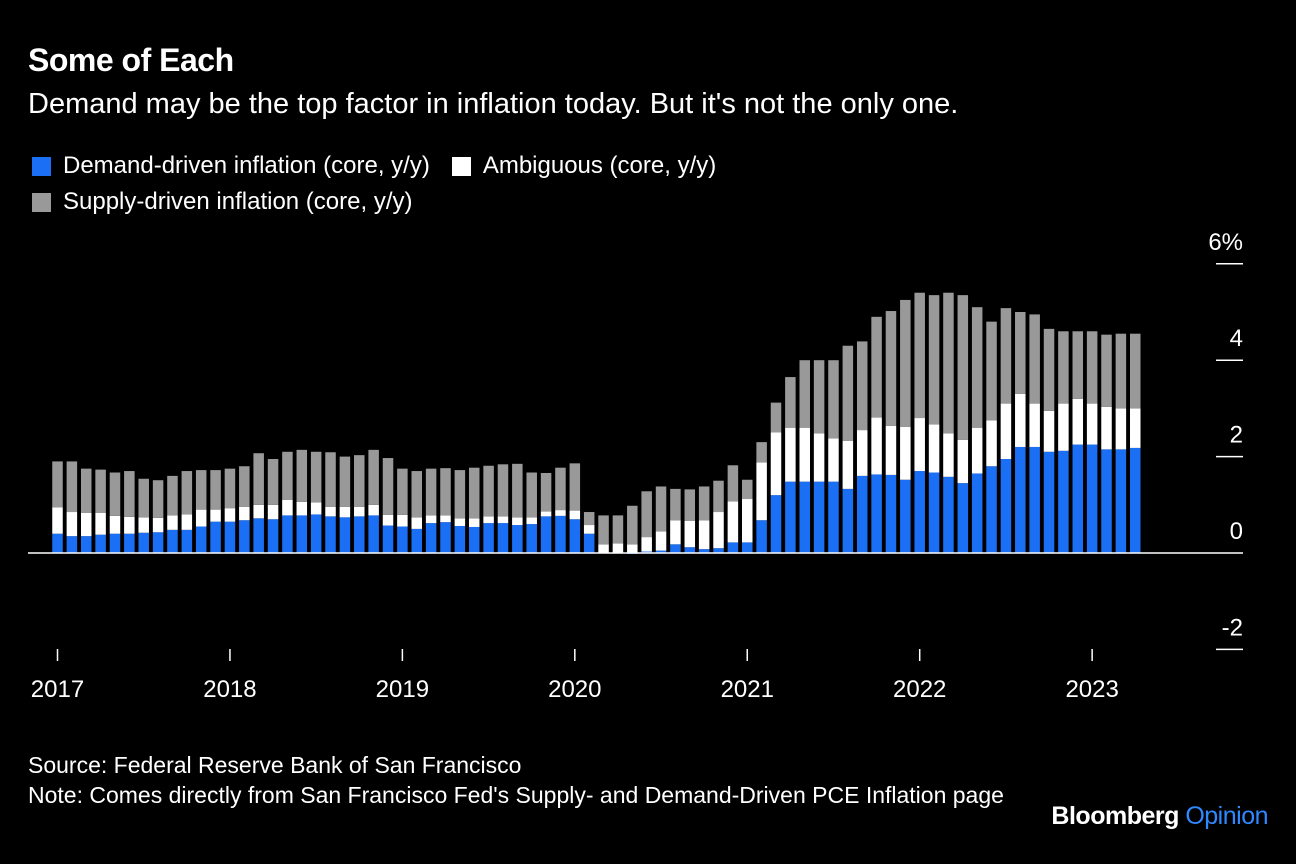  I want to click on x-tick-label-1: 2018, so click(229, 689).